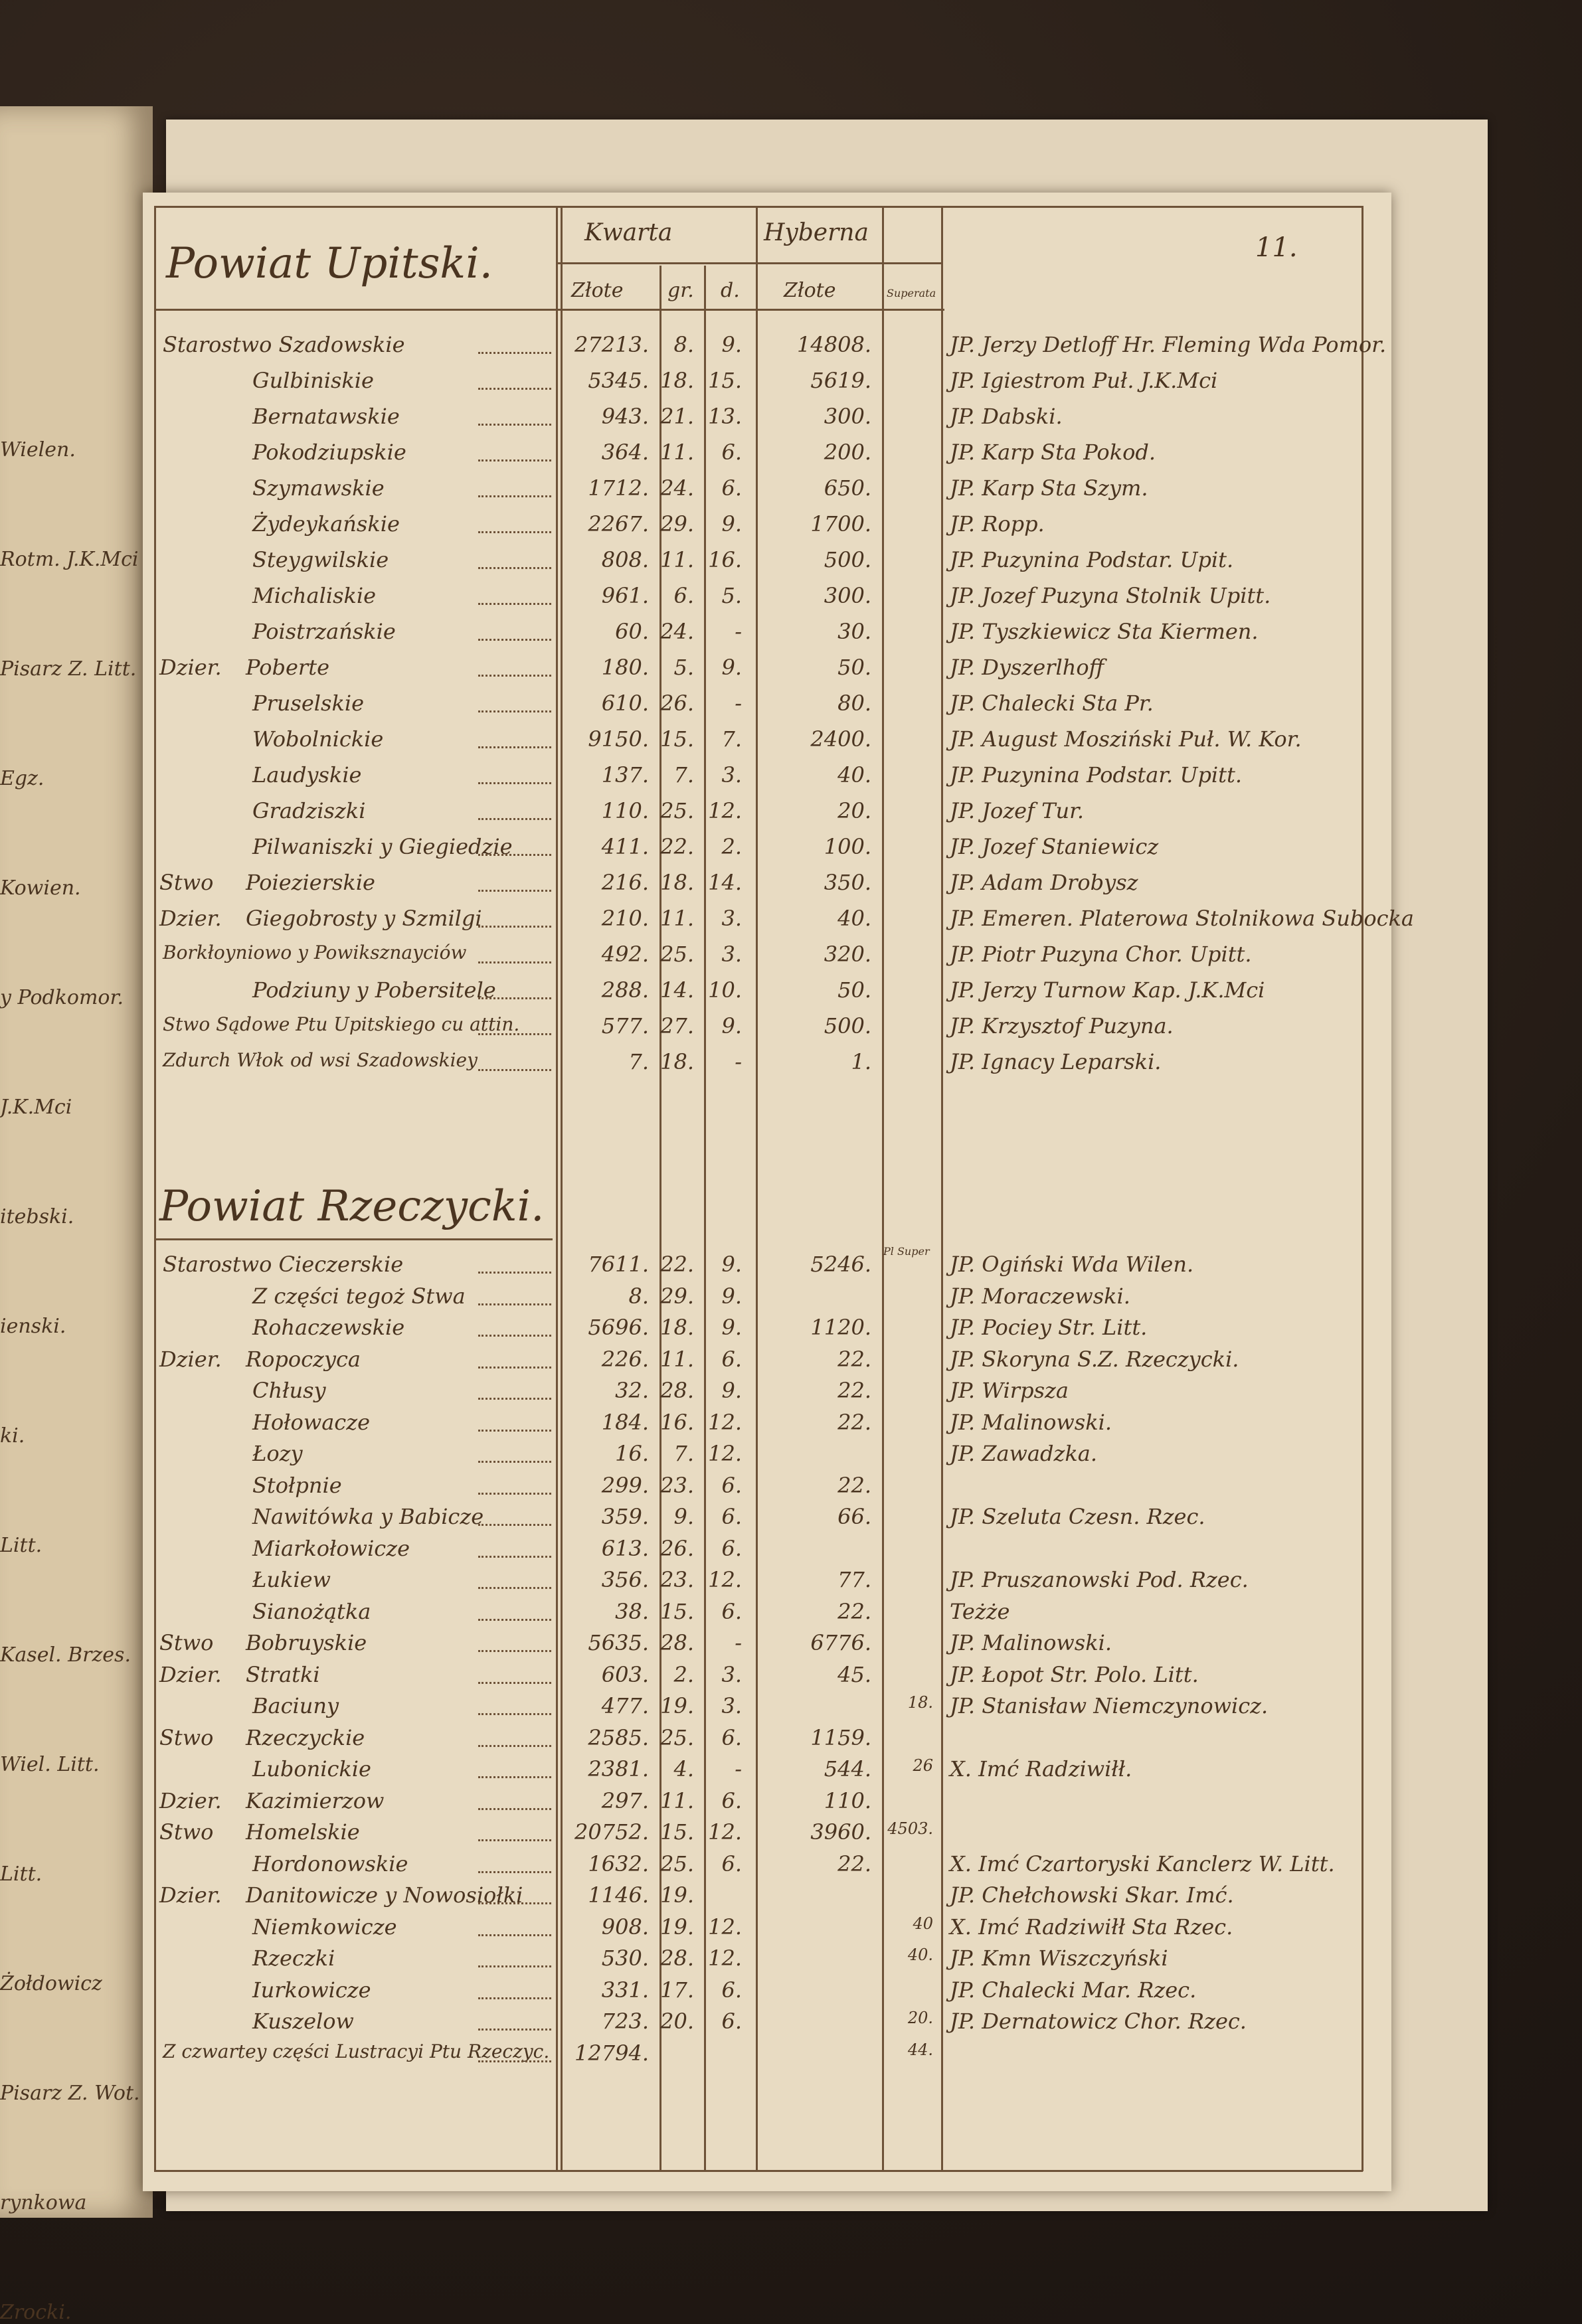 The width and height of the screenshot is (1582, 2324). Describe the element at coordinates (307, 775) in the screenshot. I see `row-label: Laudyskie` at that location.